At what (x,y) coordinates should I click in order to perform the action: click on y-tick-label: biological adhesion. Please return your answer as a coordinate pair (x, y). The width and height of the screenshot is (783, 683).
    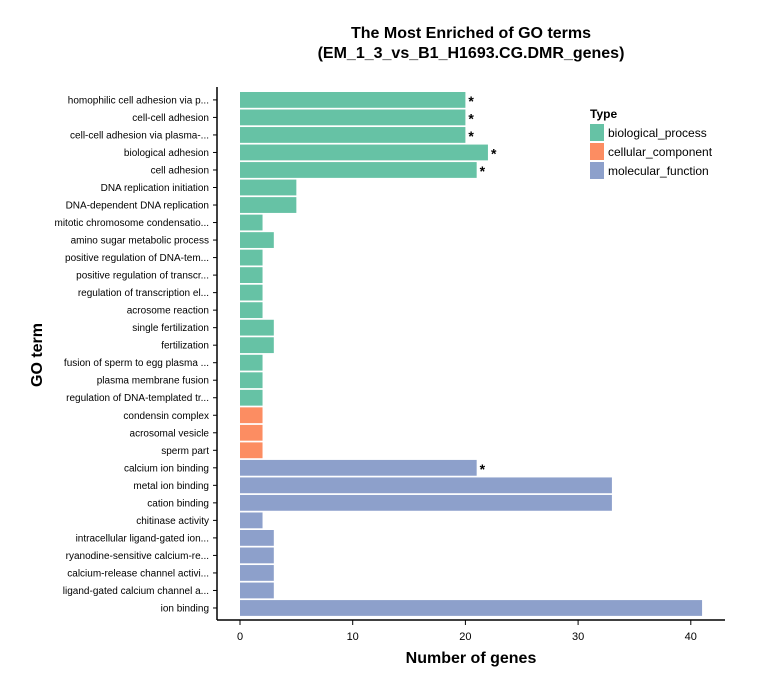
    Looking at the image, I should click on (166, 153).